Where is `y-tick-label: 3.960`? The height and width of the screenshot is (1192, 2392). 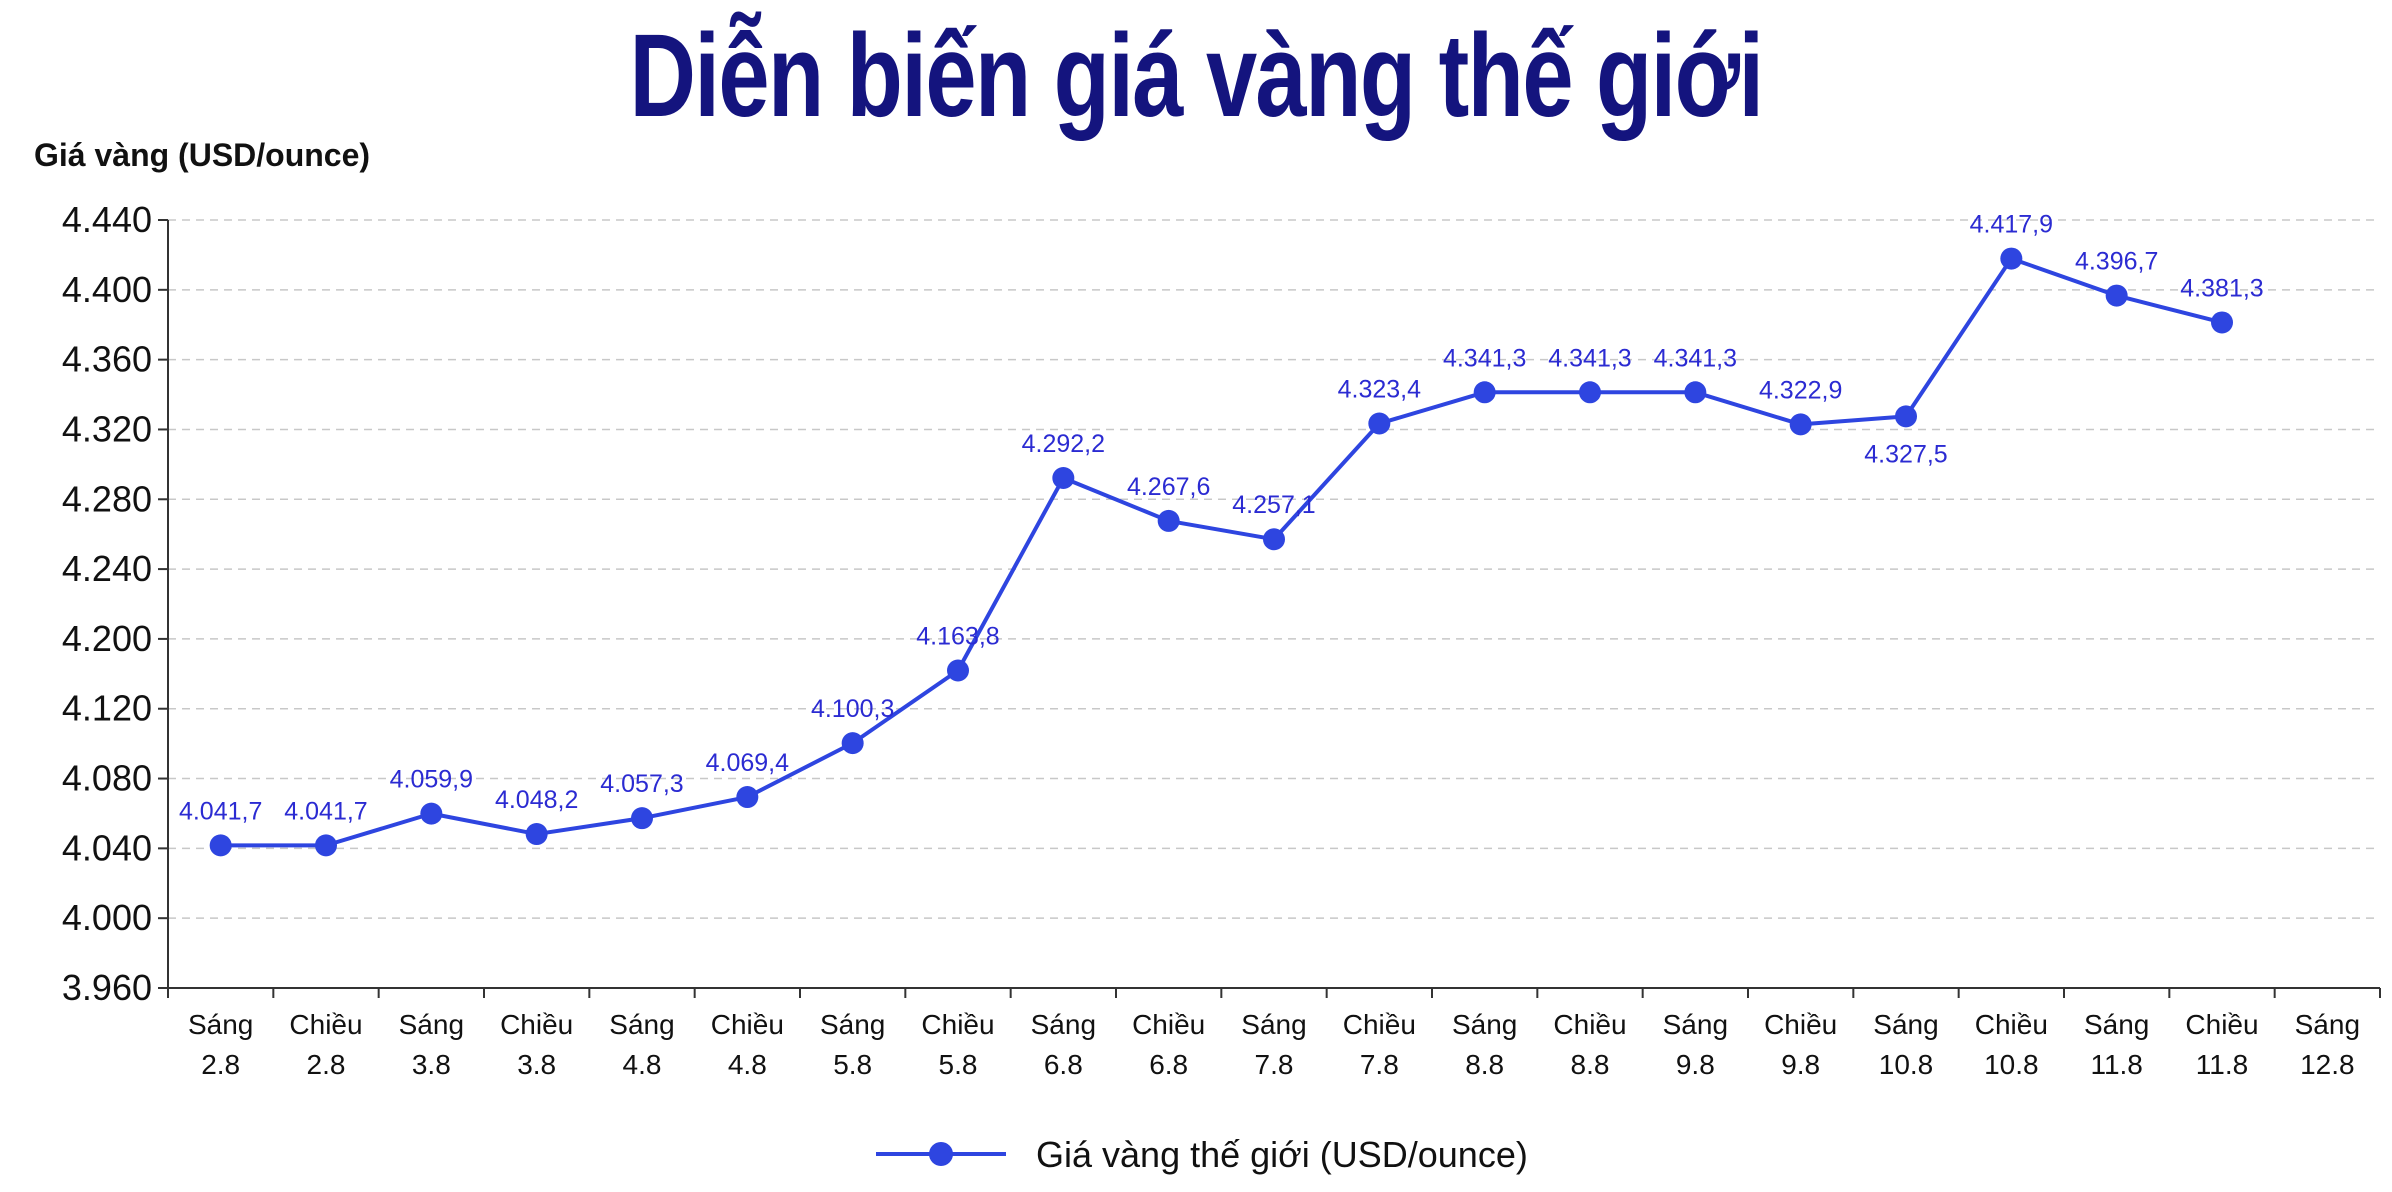 y-tick-label: 3.960 is located at coordinates (107, 987).